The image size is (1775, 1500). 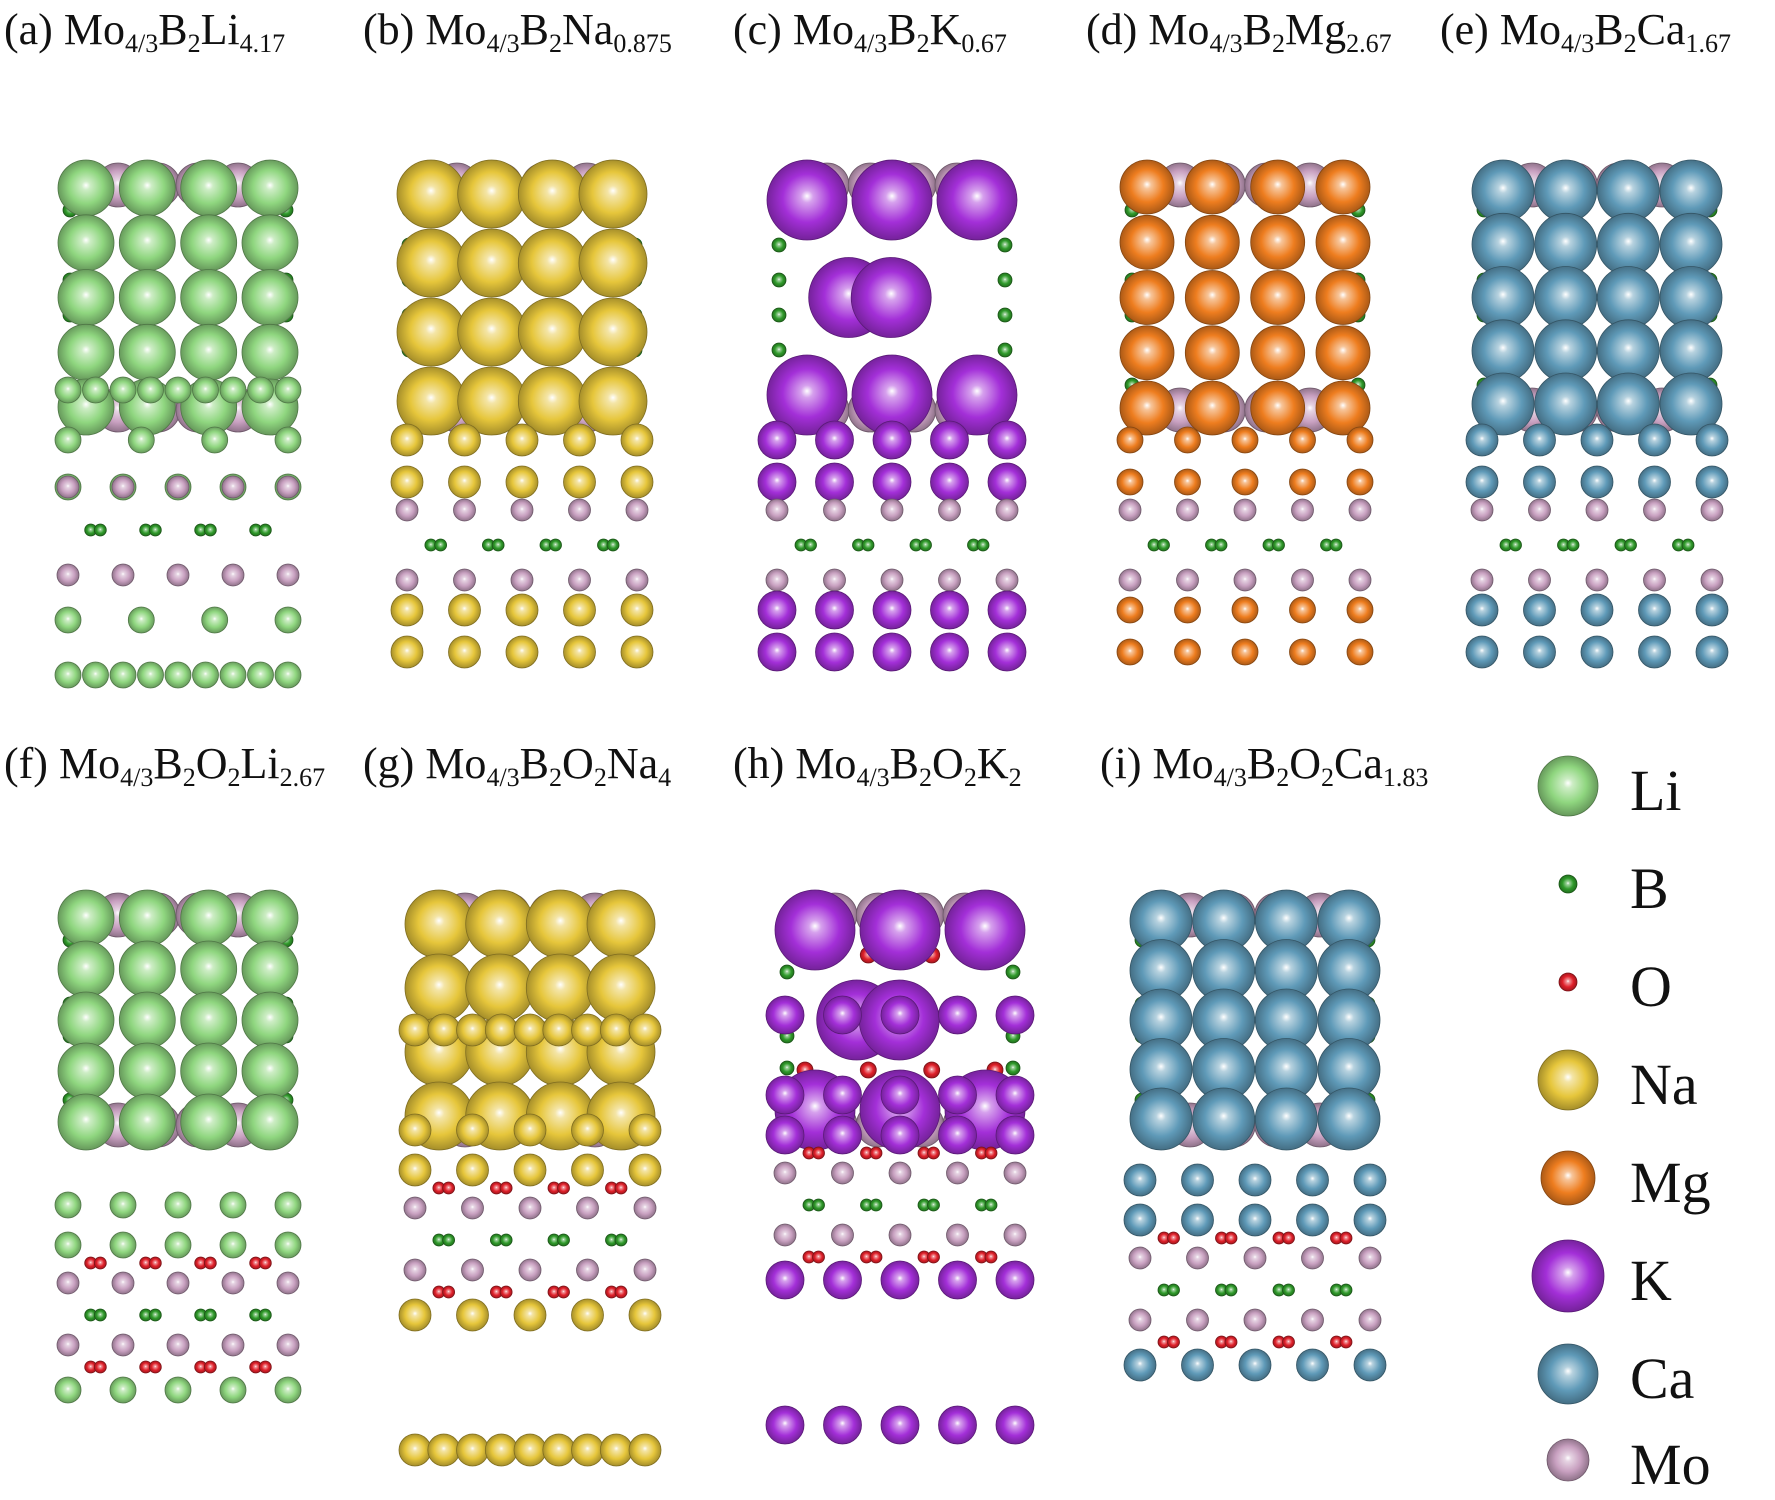 What do you see at coordinates (1649, 888) in the screenshot?
I see `legend-label-b: B` at bounding box center [1649, 888].